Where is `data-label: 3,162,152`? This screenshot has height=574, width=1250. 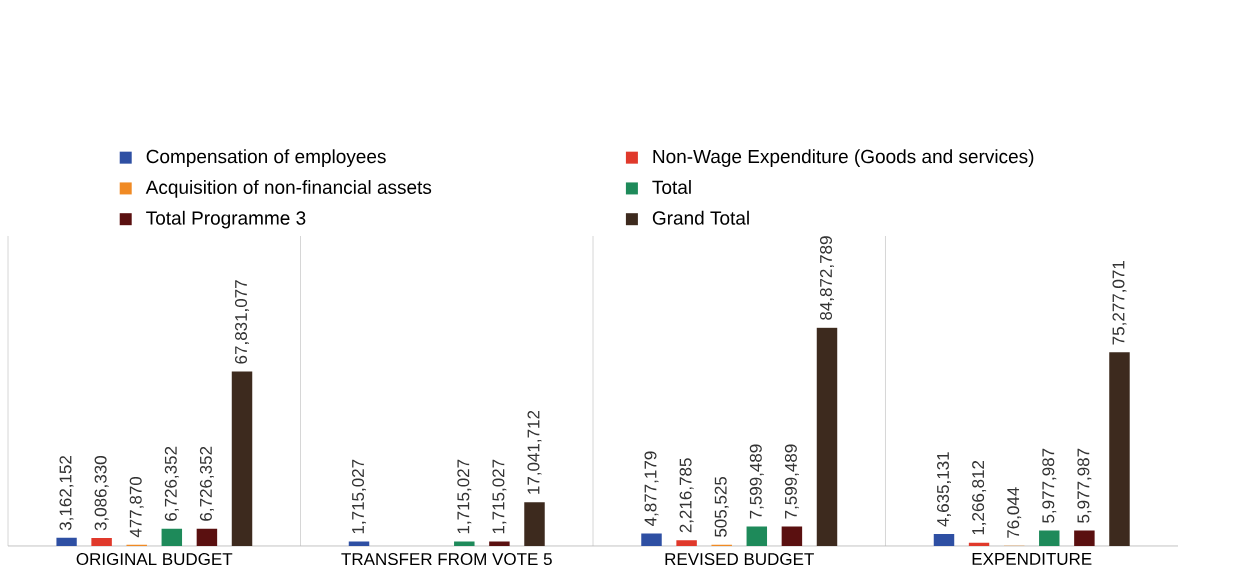
data-label: 3,162,152 is located at coordinates (66, 493).